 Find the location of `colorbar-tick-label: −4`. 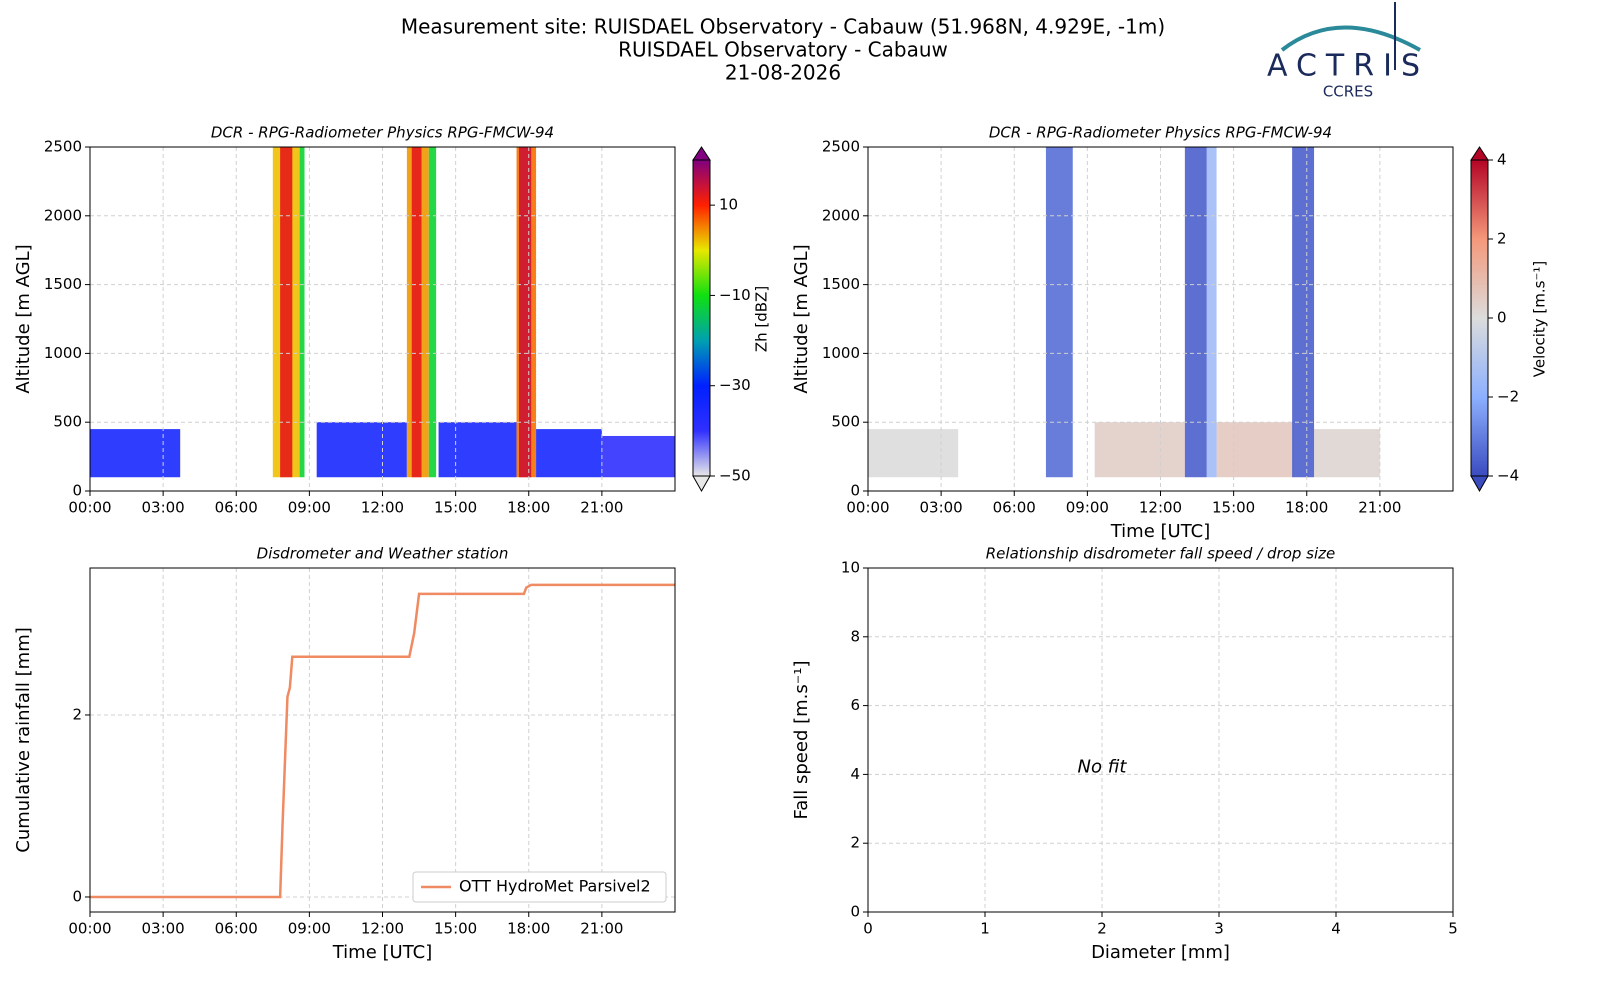

colorbar-tick-label: −4 is located at coordinates (1508, 476).